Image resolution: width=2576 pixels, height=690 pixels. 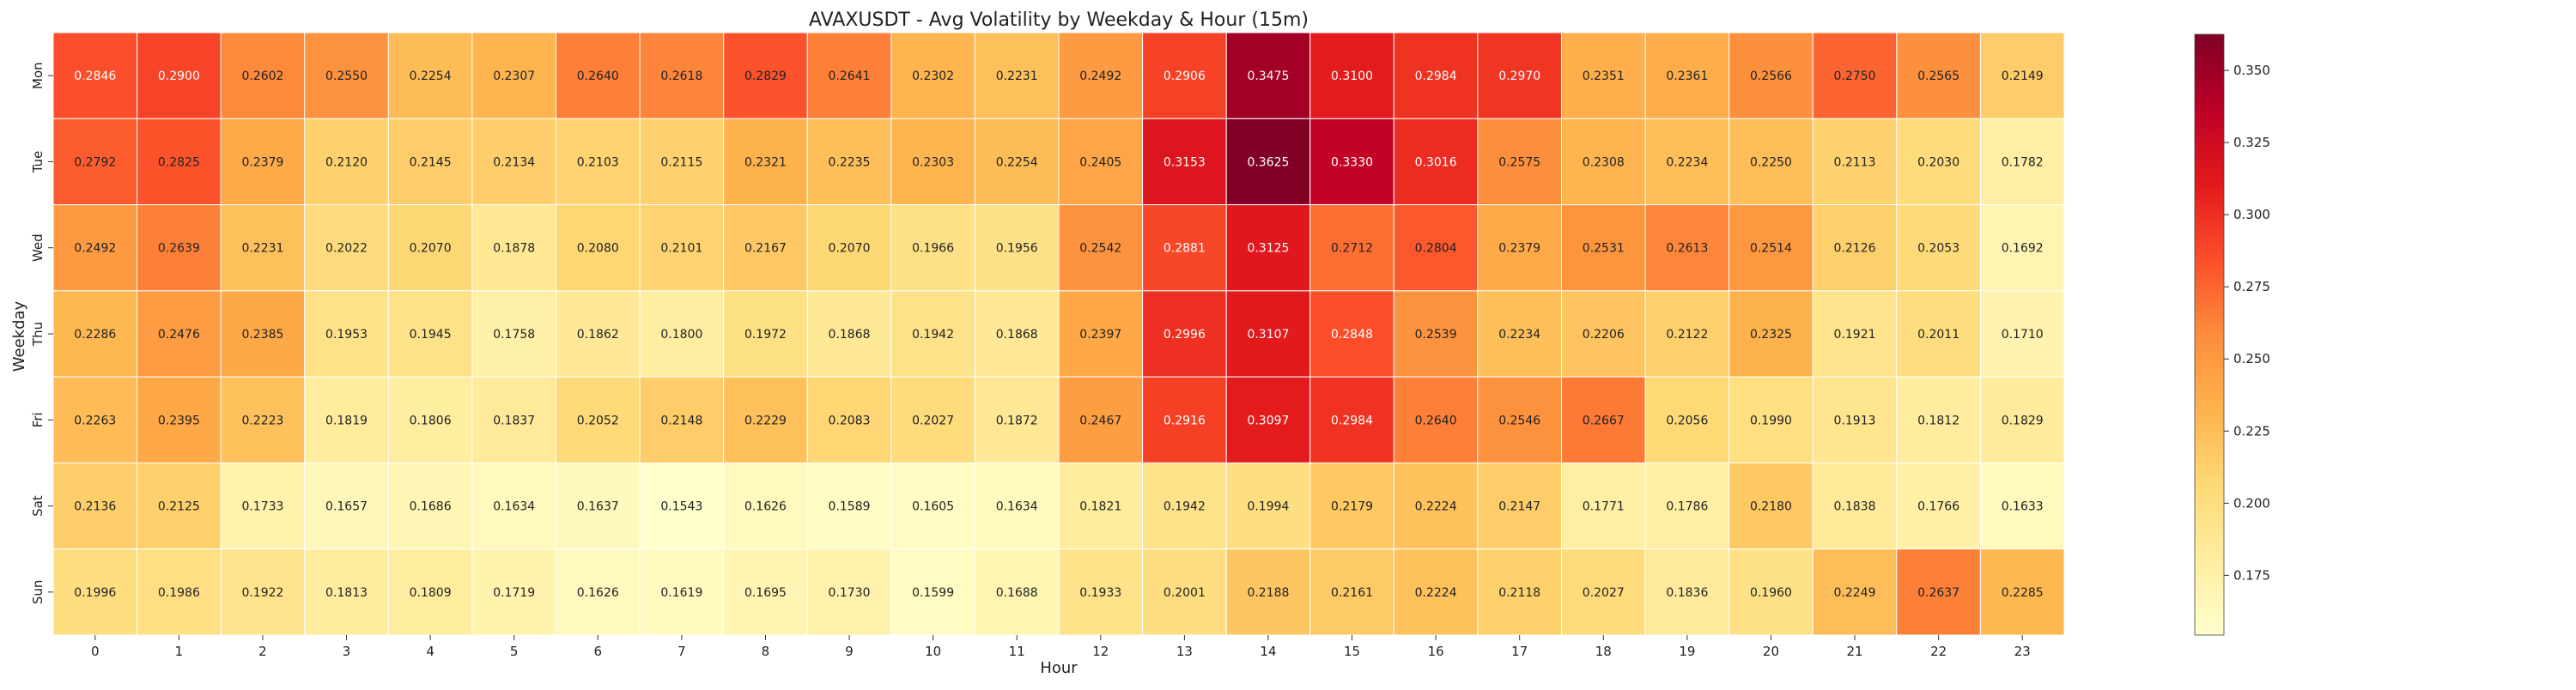 What do you see at coordinates (933, 420) in the screenshot?
I see `cell-value-label: 0.2027` at bounding box center [933, 420].